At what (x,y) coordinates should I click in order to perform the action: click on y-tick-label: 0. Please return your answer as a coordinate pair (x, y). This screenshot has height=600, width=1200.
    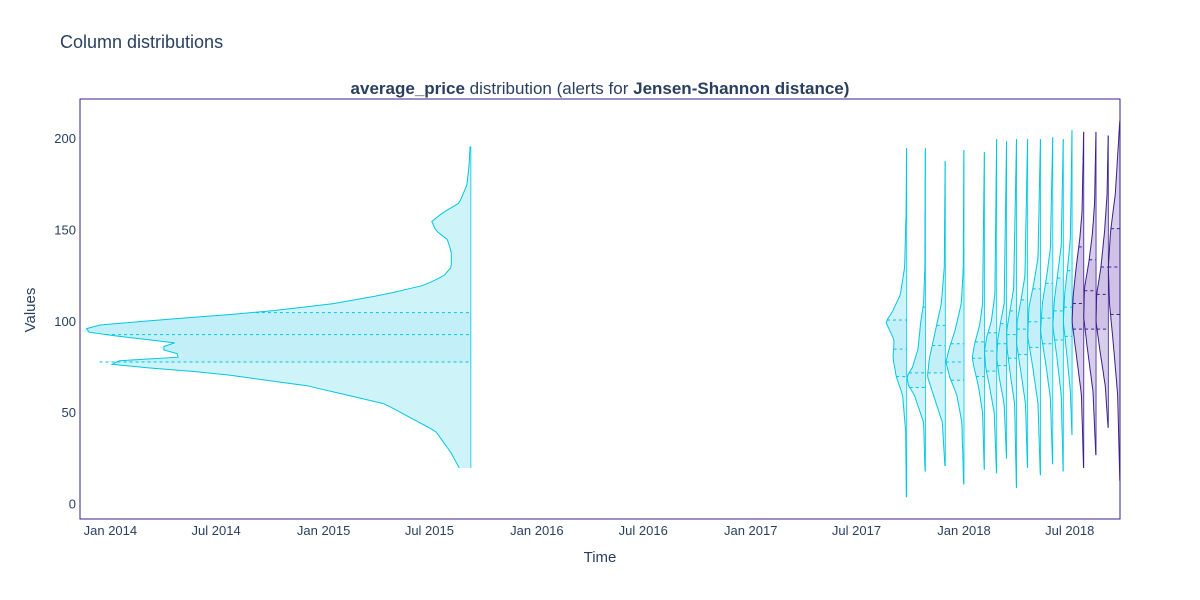
    Looking at the image, I should click on (72, 503).